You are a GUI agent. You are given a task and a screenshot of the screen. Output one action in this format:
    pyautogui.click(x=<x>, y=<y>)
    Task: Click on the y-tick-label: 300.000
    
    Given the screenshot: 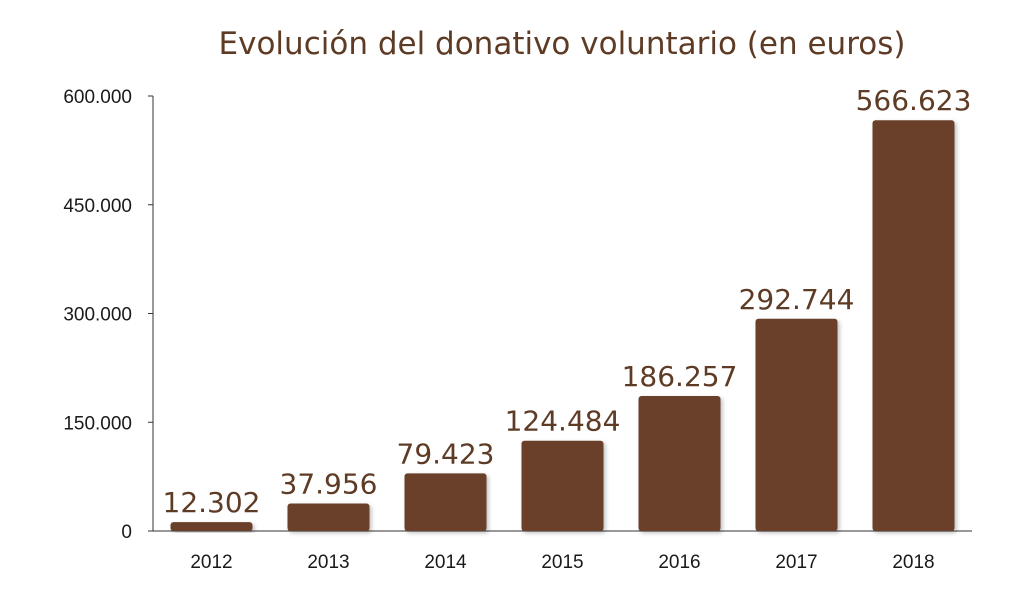 What is the action you would take?
    pyautogui.click(x=97, y=315)
    